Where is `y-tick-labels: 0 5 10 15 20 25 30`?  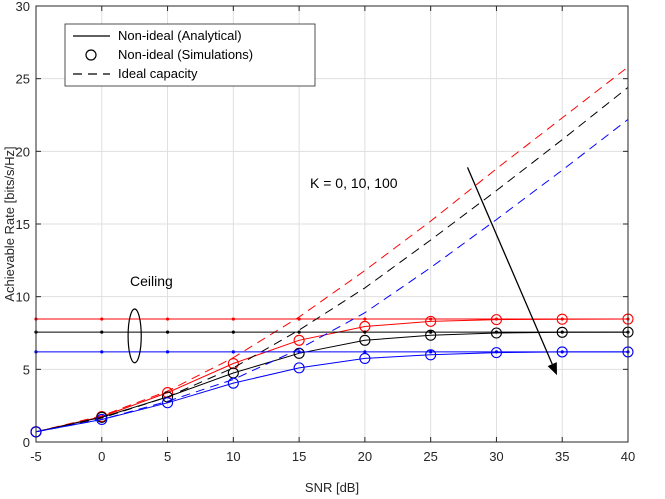 y-tick-labels: 0 5 10 15 20 25 30 is located at coordinates (23, 225).